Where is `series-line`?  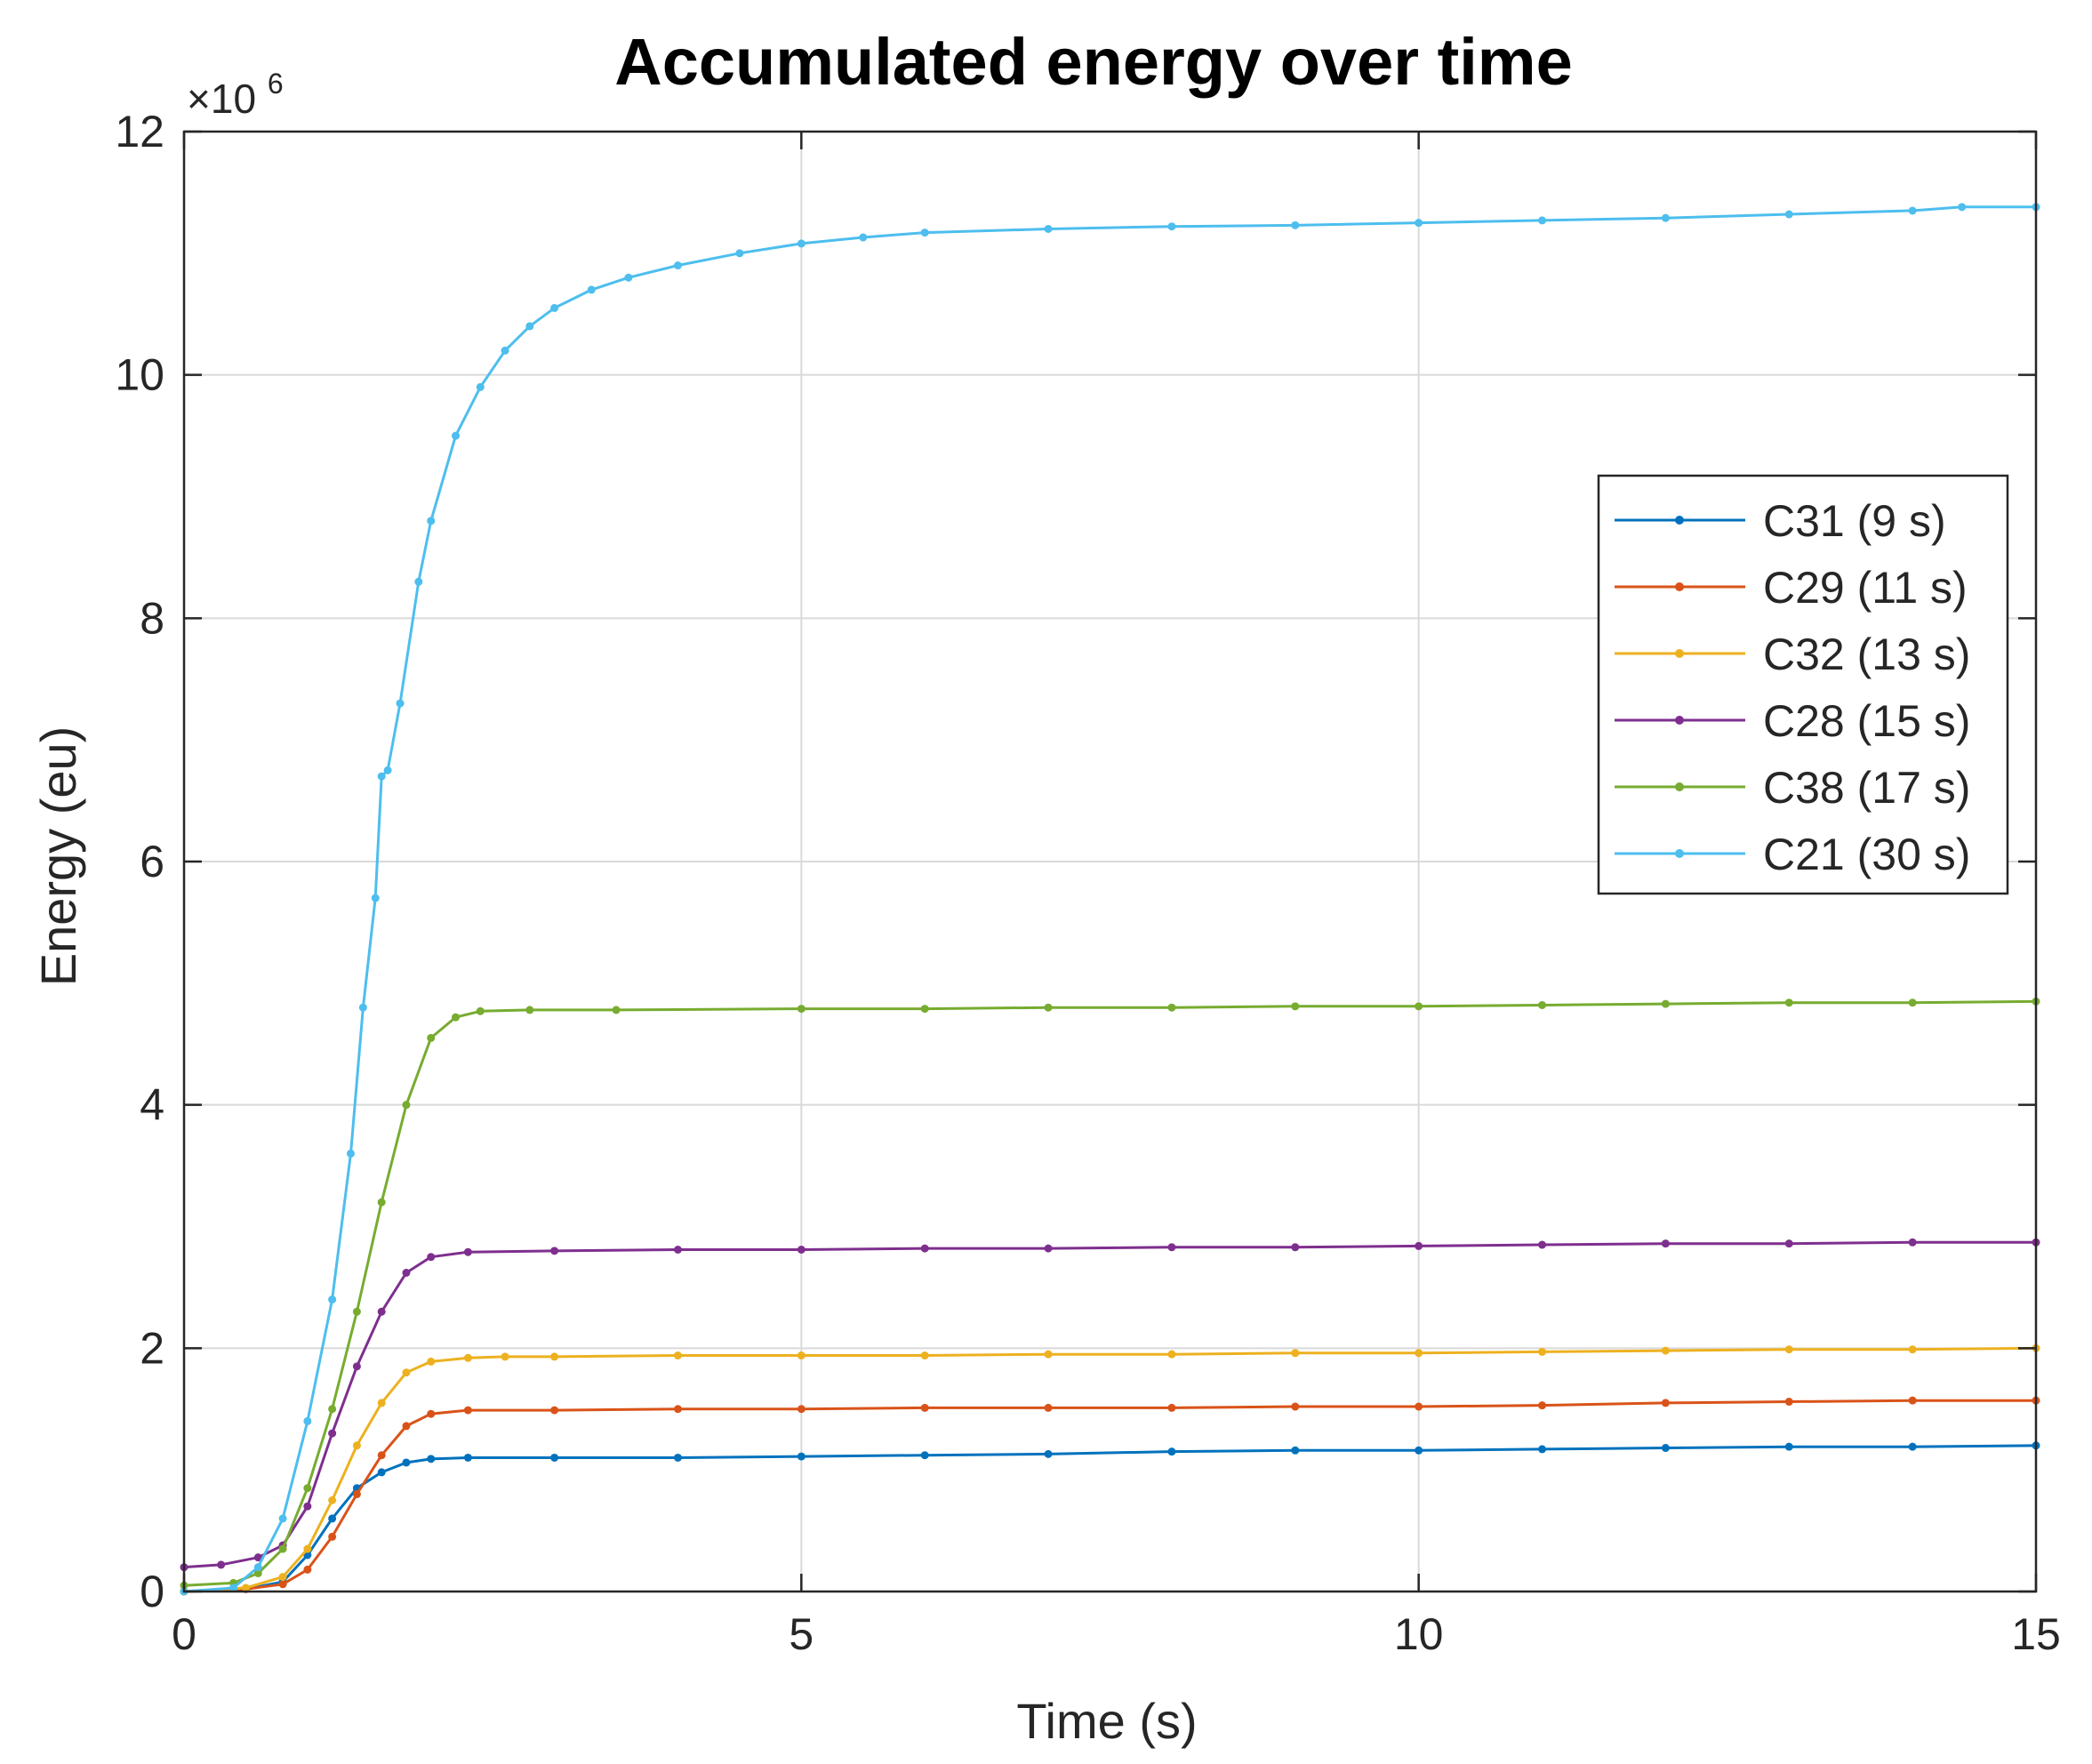 series-line is located at coordinates (1110, 1470).